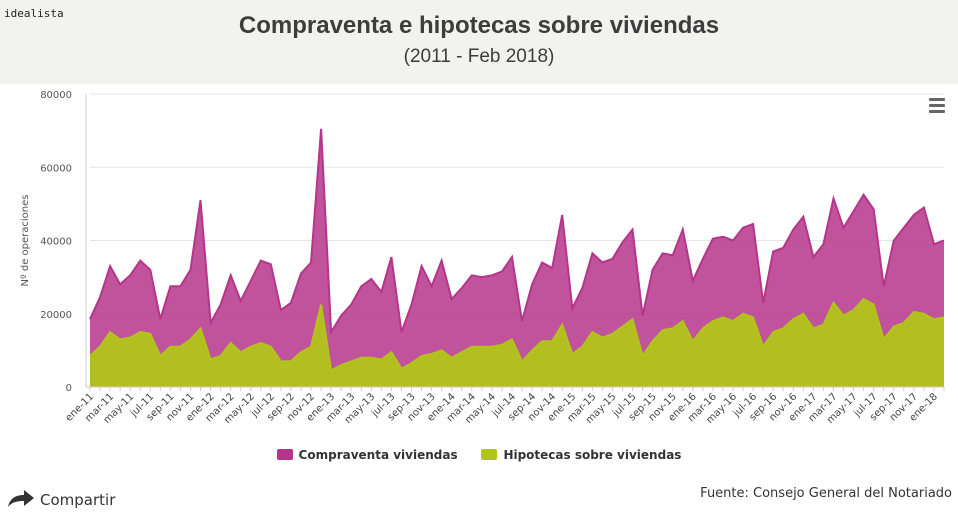 This screenshot has width=958, height=518. What do you see at coordinates (479, 56) in the screenshot?
I see `chart-subtitle: (2011 - Feb 2018)` at bounding box center [479, 56].